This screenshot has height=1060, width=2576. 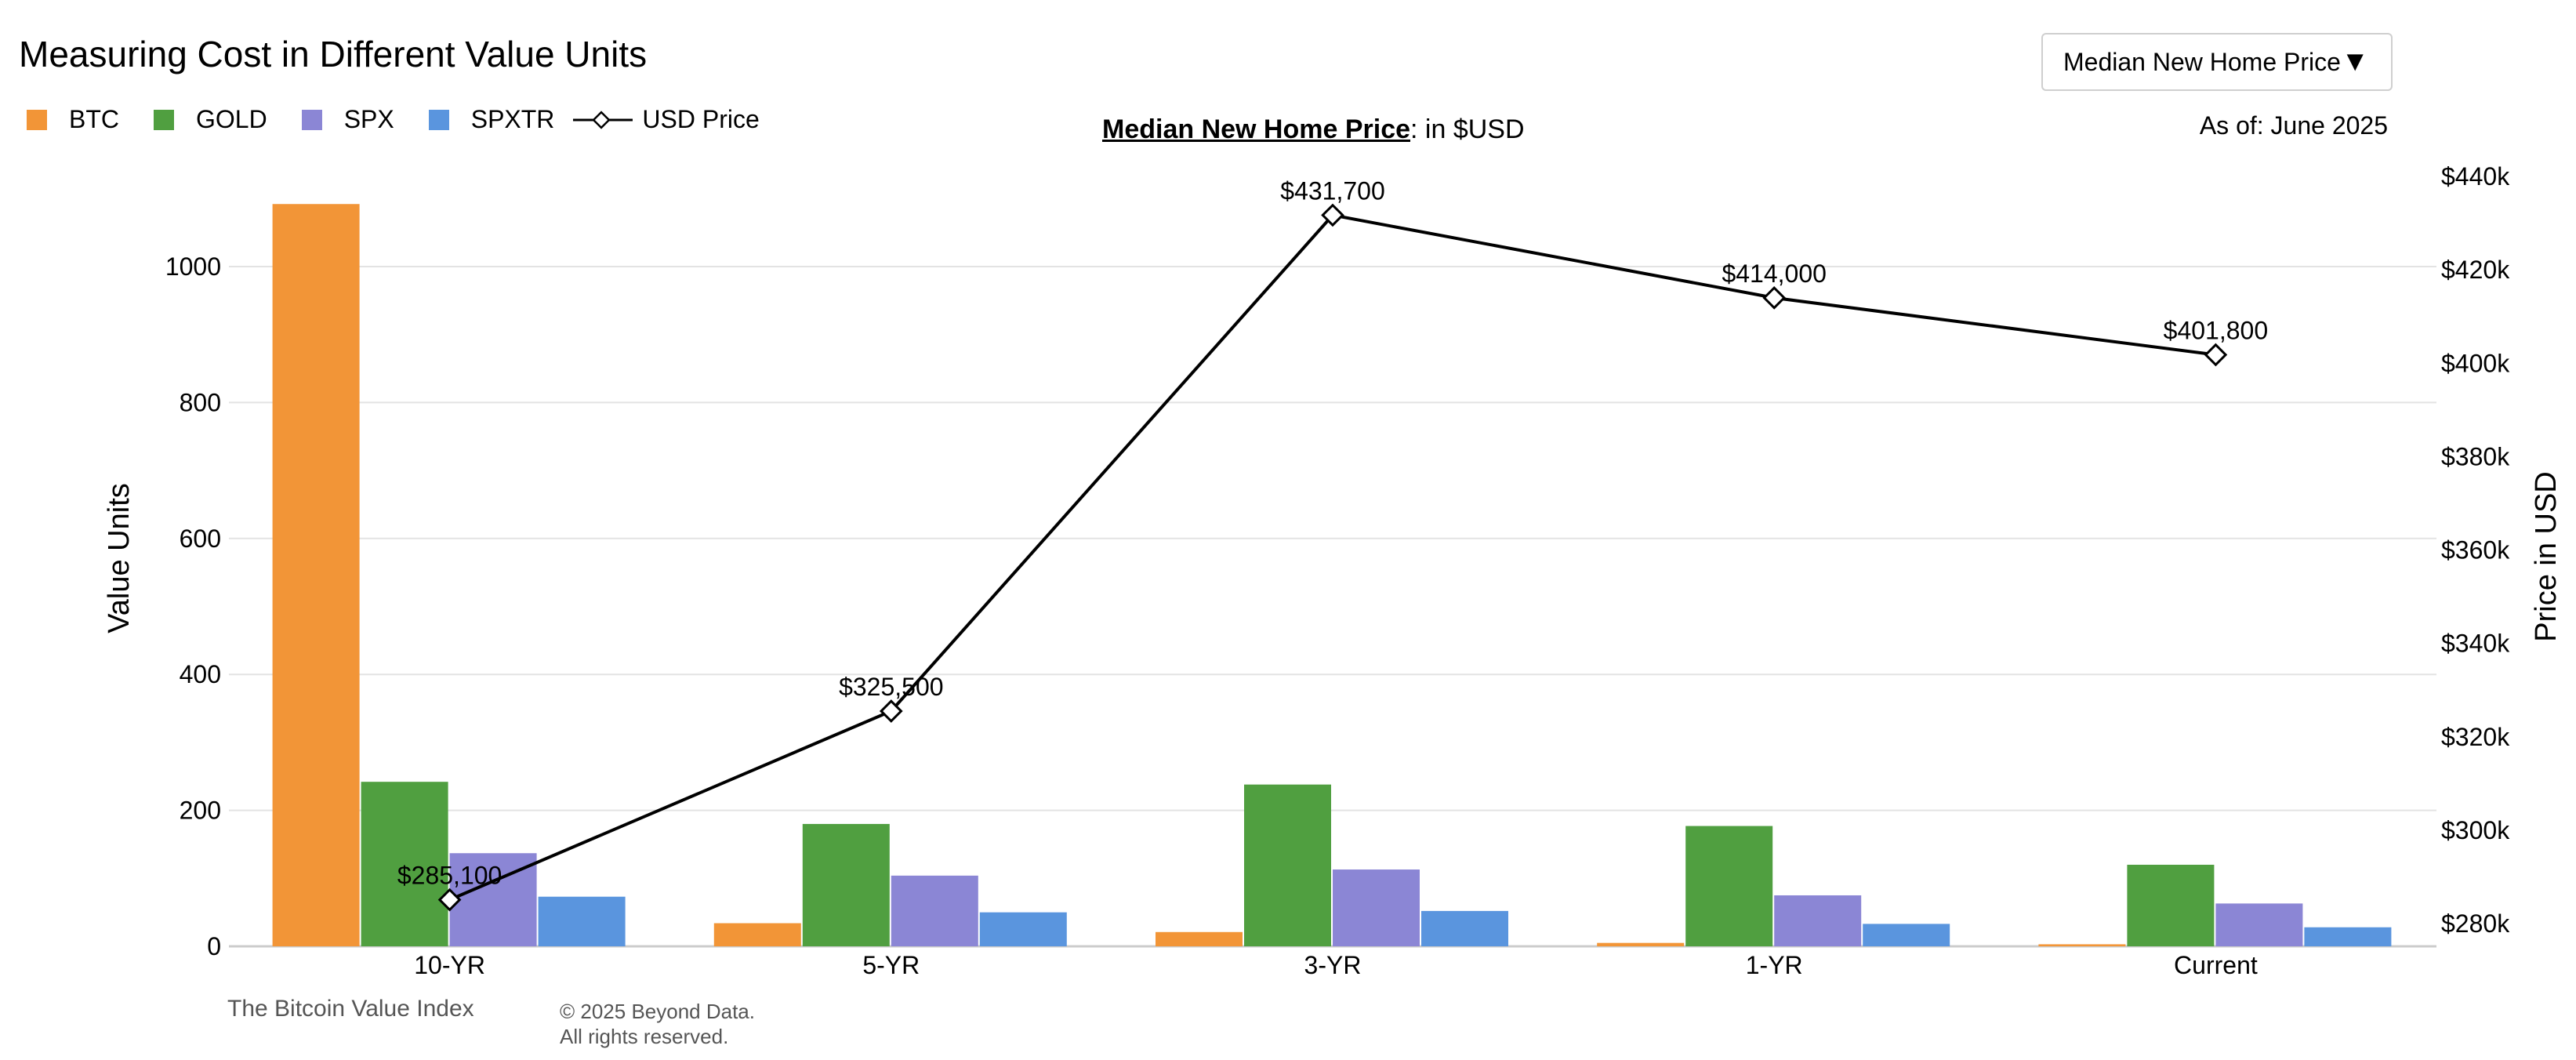 I want to click on legend-item-spxtr: SPXTR, so click(x=492, y=119).